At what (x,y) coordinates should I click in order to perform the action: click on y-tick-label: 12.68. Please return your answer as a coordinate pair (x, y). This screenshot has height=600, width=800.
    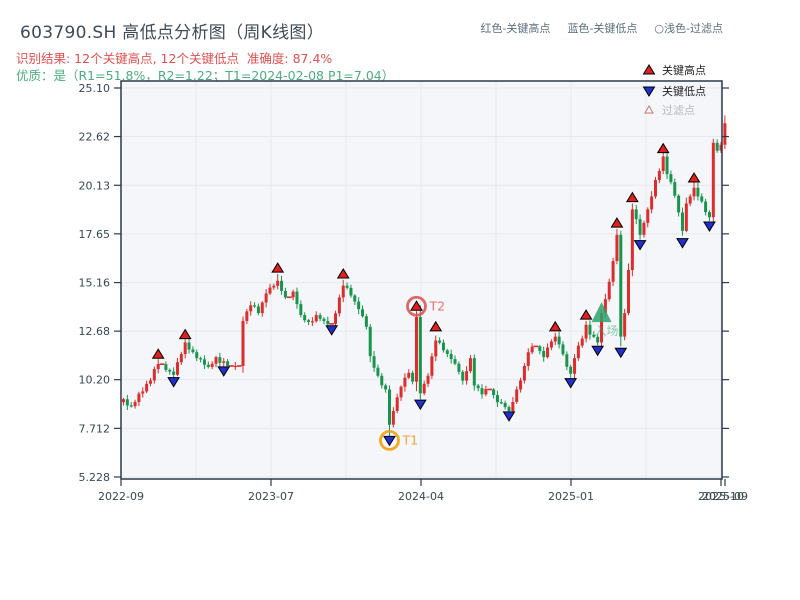
    Looking at the image, I should click on (95, 331).